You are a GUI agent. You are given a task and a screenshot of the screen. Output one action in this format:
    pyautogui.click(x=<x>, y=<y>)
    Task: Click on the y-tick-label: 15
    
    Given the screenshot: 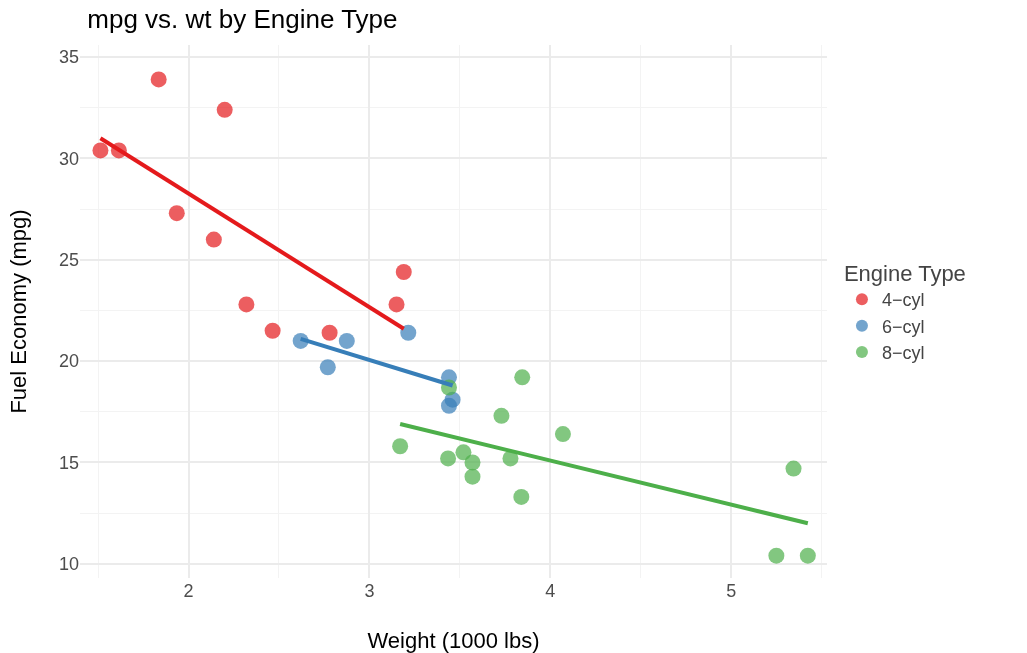 What is the action you would take?
    pyautogui.click(x=68, y=462)
    